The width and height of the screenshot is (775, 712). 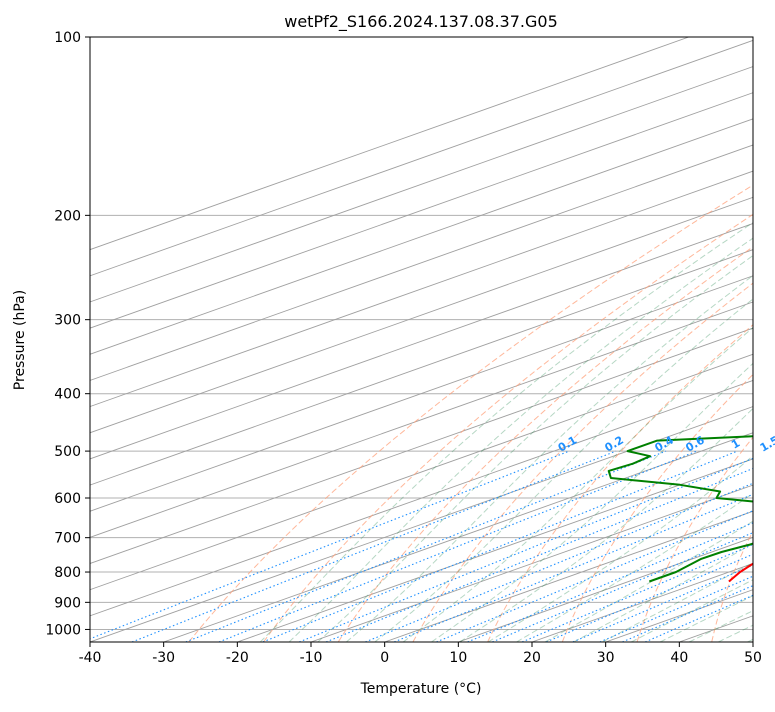 I want to click on x-tick-label: -40, so click(x=90, y=658).